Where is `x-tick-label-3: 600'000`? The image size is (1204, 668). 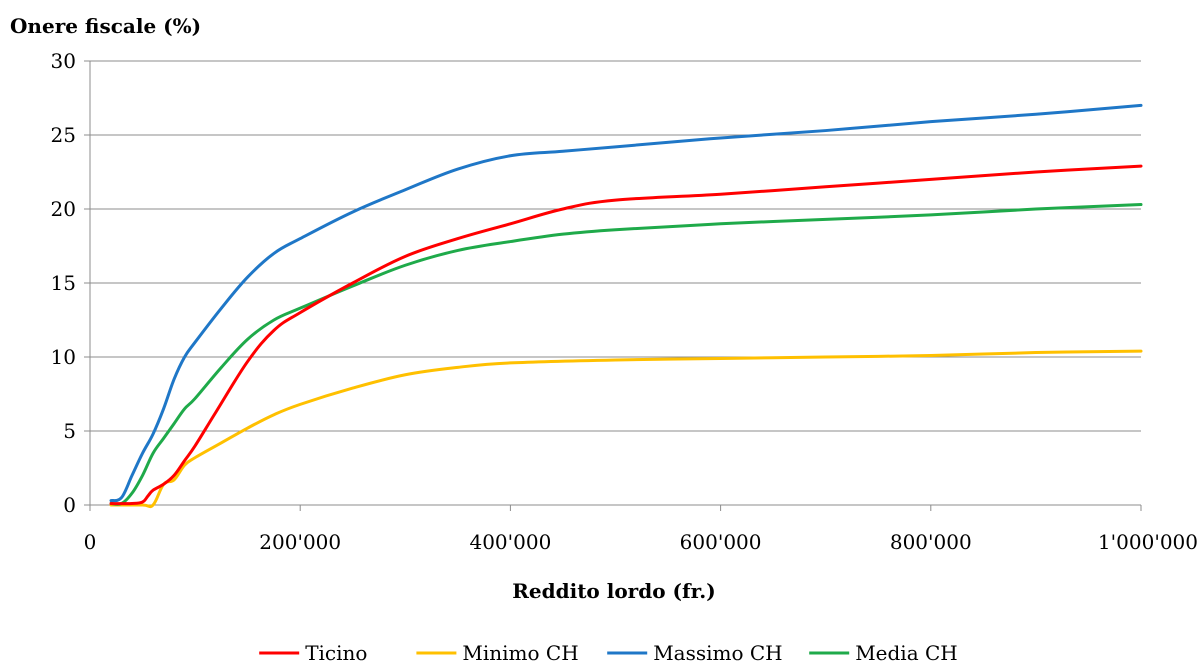 x-tick-label-3: 600'000 is located at coordinates (721, 542).